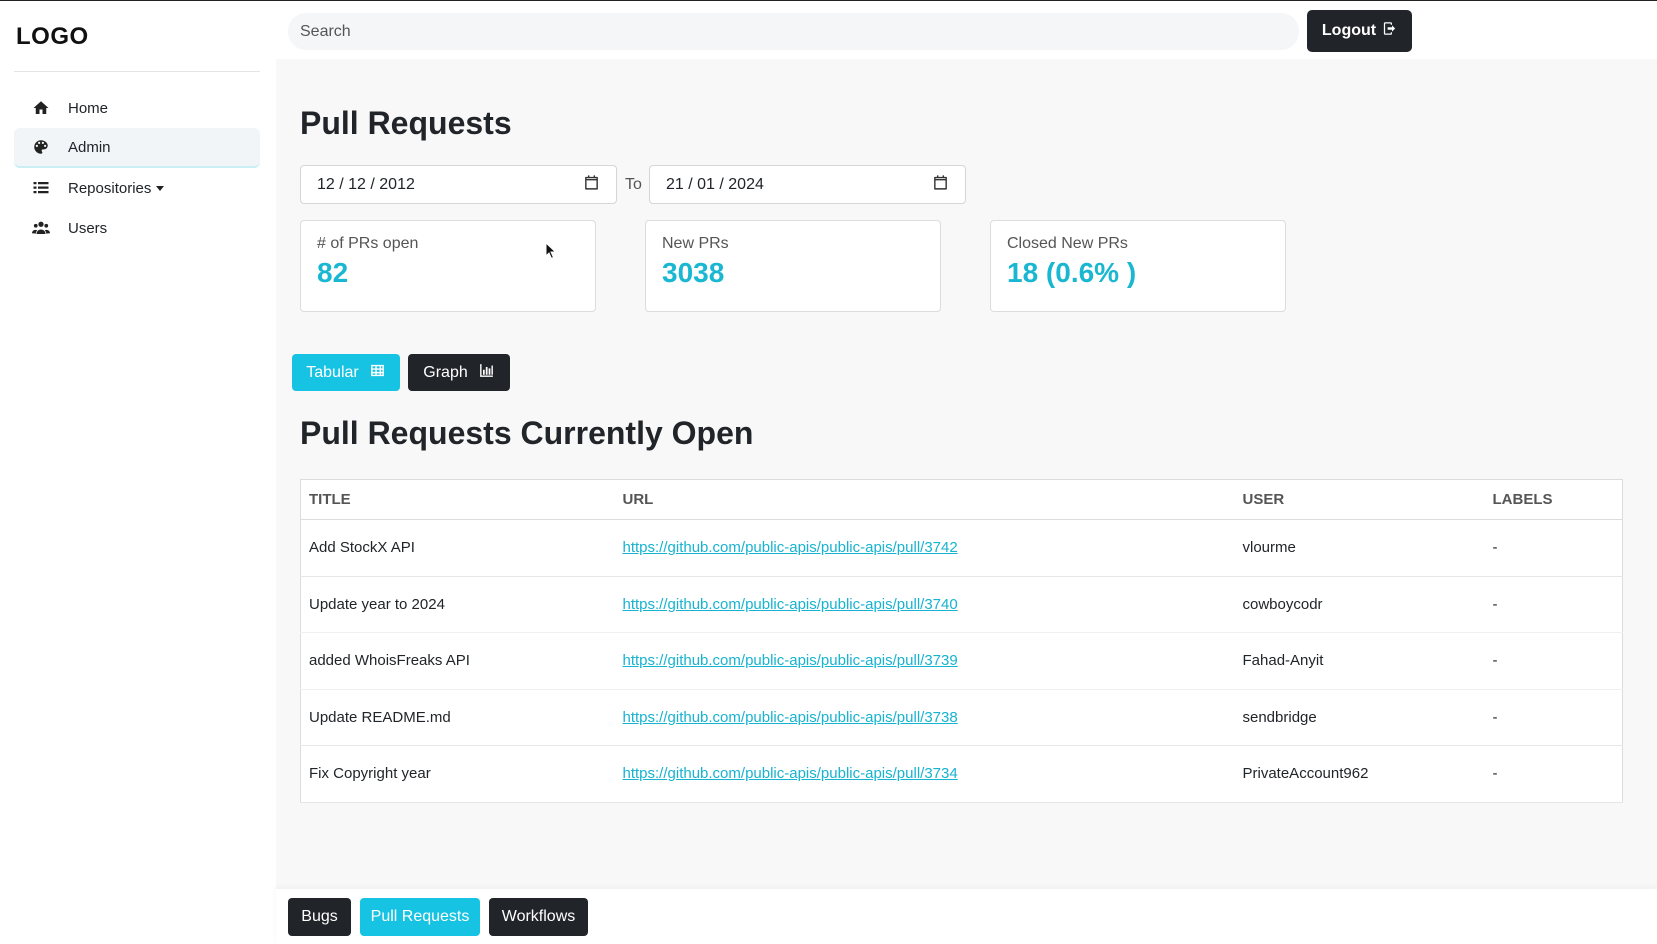 This screenshot has width=1657, height=944. Describe the element at coordinates (333, 272) in the screenshot. I see `stat-value: 82` at that location.